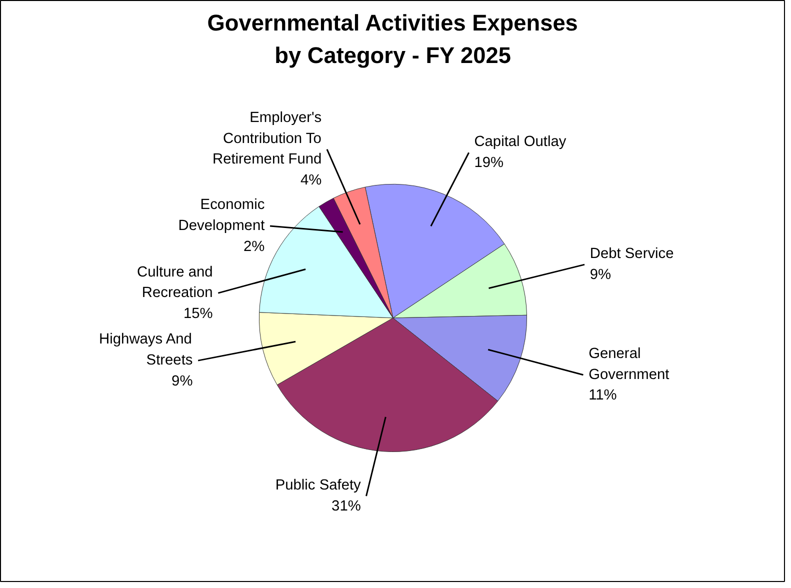  I want to click on slice-label: Employer's Contribution To Retirement Fund, so click(267, 139).